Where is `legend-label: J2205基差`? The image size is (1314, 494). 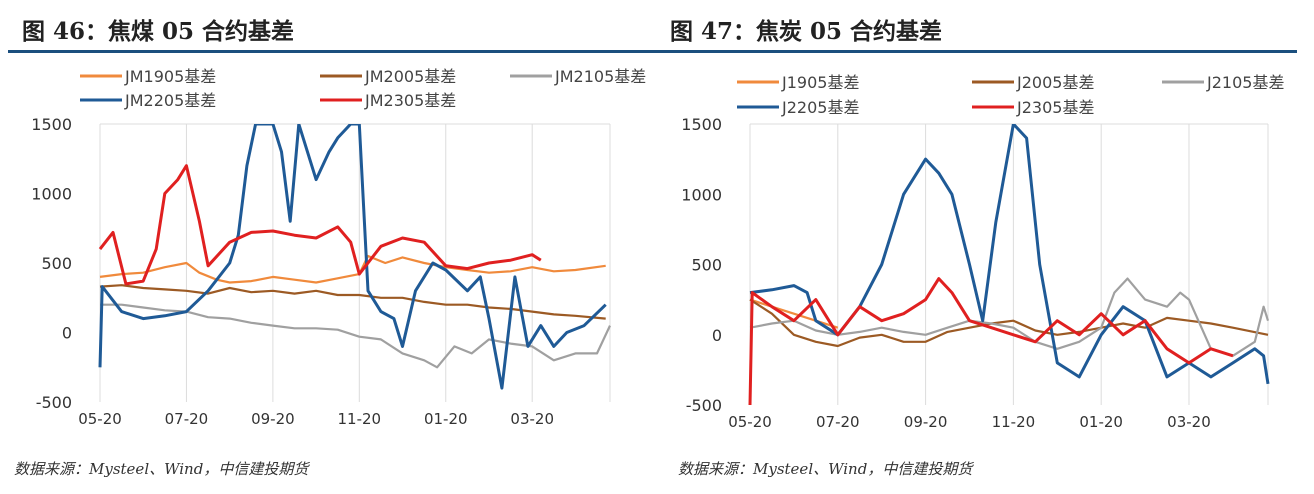 legend-label: J2205基差 is located at coordinates (820, 107).